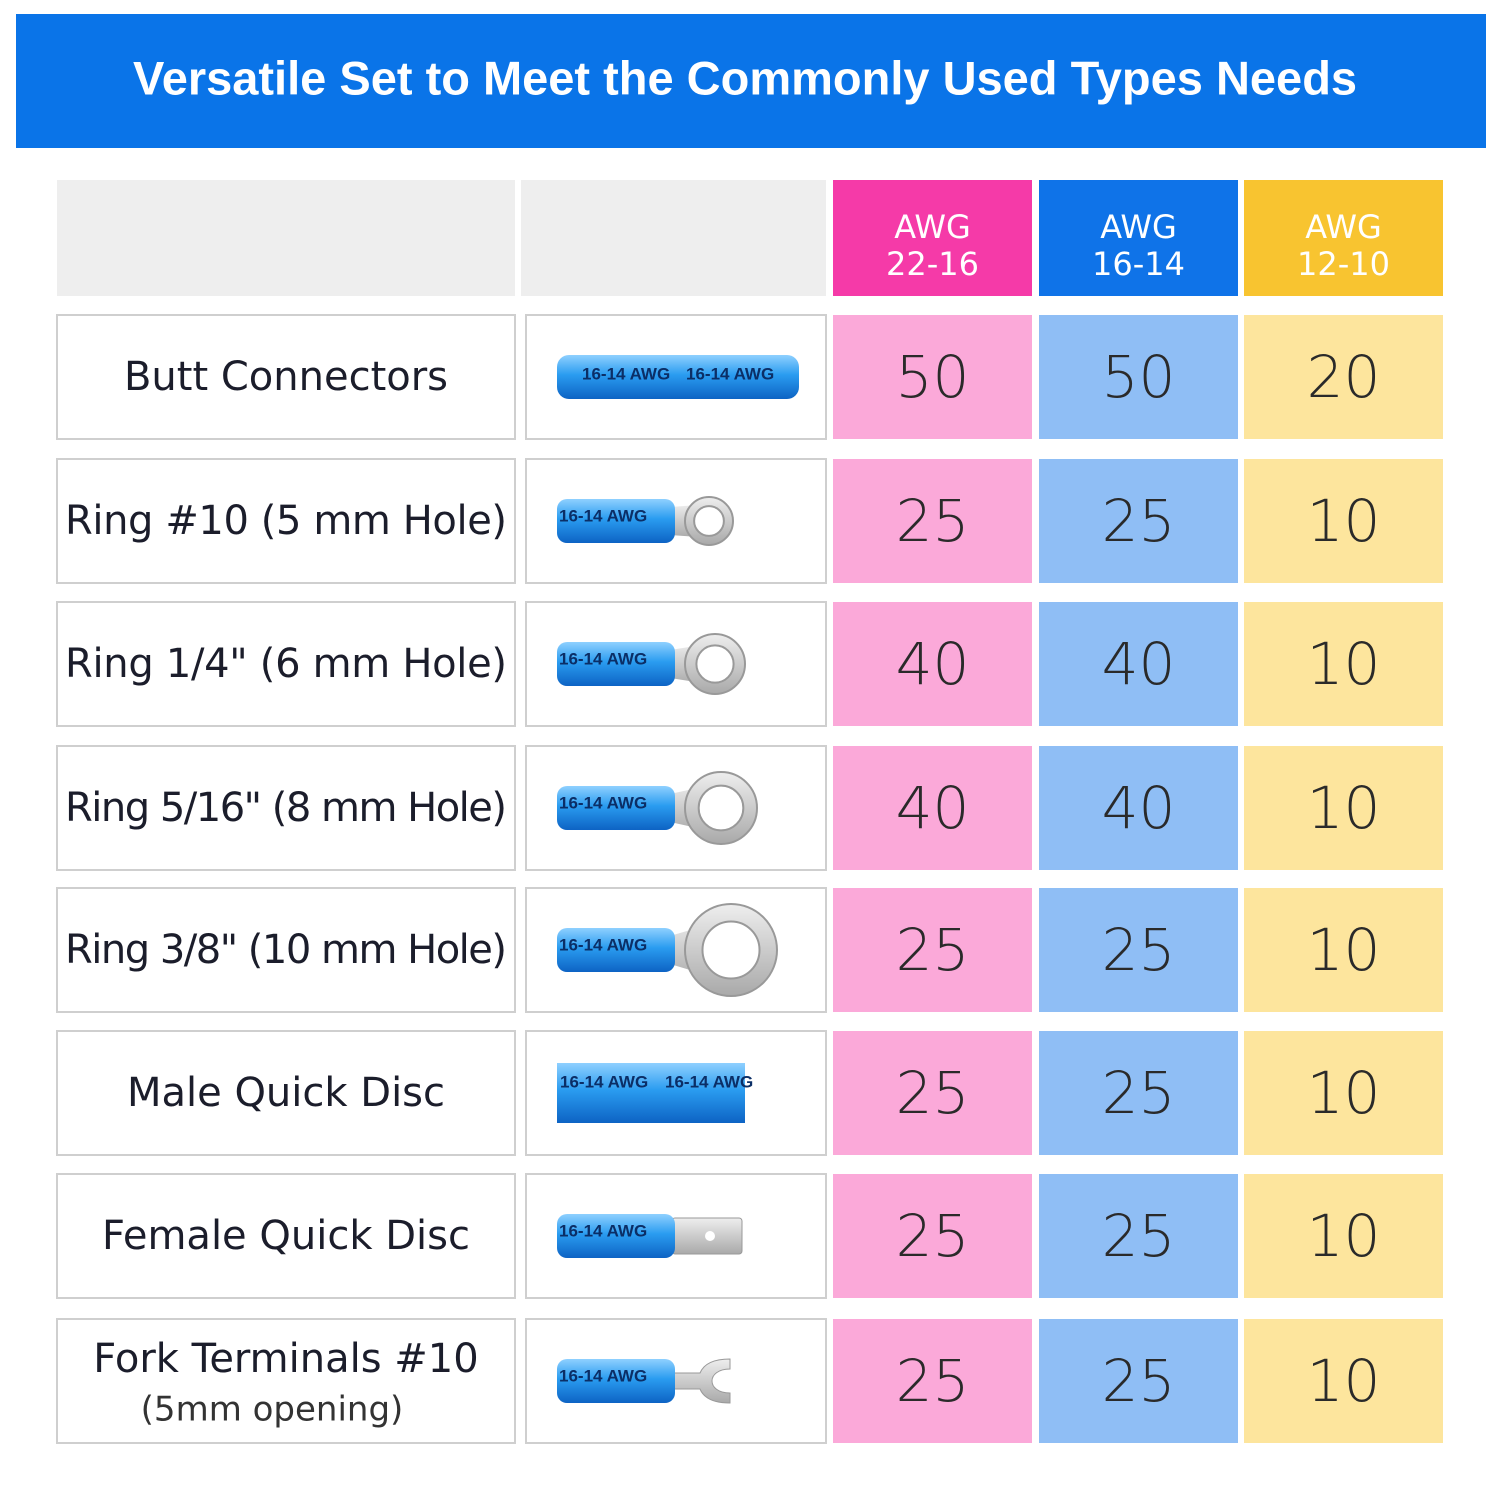  I want to click on row-label: Female Quick Disc, so click(286, 1236).